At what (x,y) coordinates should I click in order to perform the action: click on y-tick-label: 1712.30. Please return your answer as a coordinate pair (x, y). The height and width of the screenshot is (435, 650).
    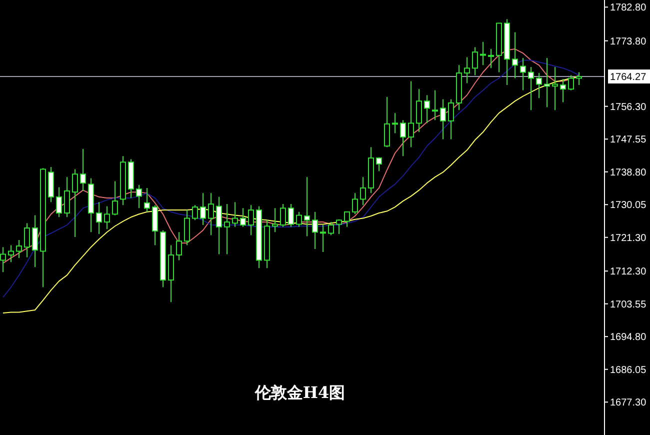
    Looking at the image, I should click on (628, 272).